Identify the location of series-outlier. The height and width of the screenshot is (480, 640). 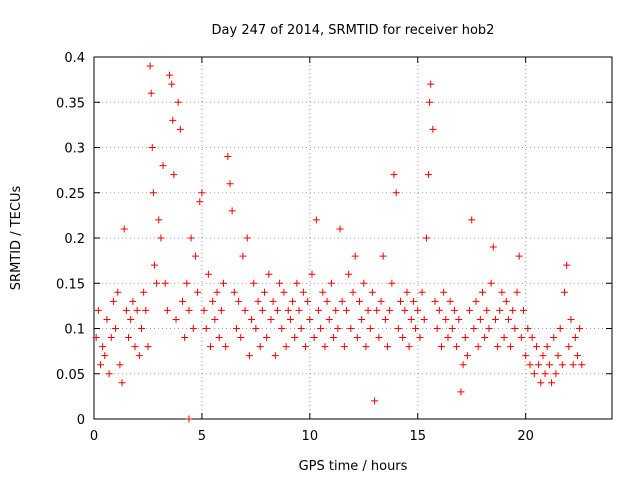
(189, 419).